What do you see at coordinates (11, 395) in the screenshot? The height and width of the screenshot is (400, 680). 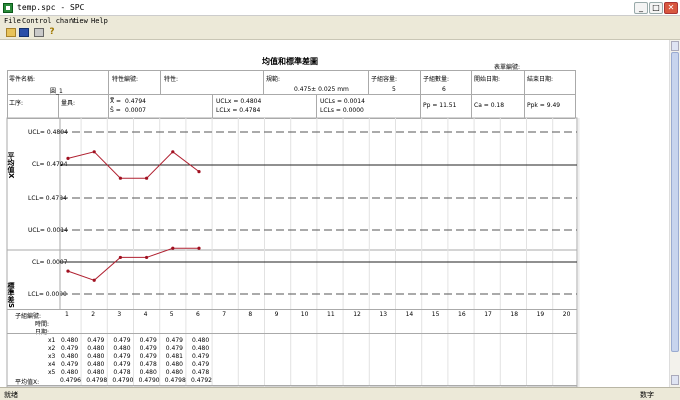 I see `status-text: 就绪` at bounding box center [11, 395].